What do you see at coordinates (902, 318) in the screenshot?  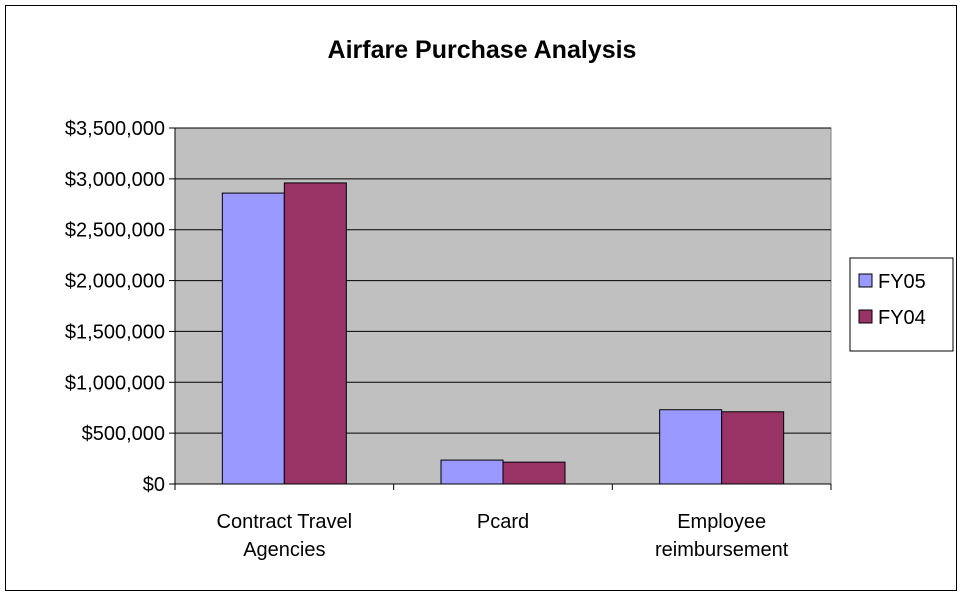 I see `legend-label-fy04: FY04` at bounding box center [902, 318].